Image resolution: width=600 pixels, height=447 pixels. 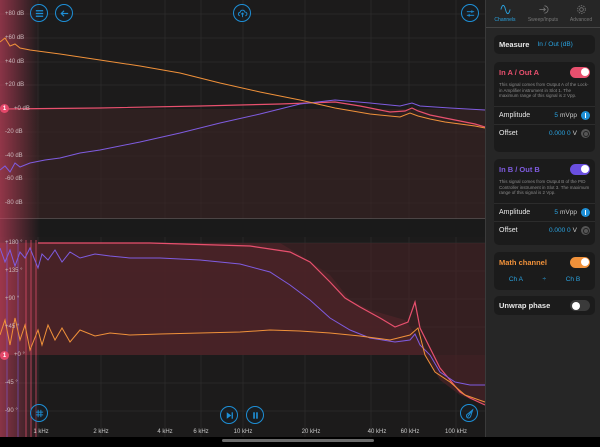 I want to click on unwrap-phase-label: Unwrap phase, so click(x=525, y=305).